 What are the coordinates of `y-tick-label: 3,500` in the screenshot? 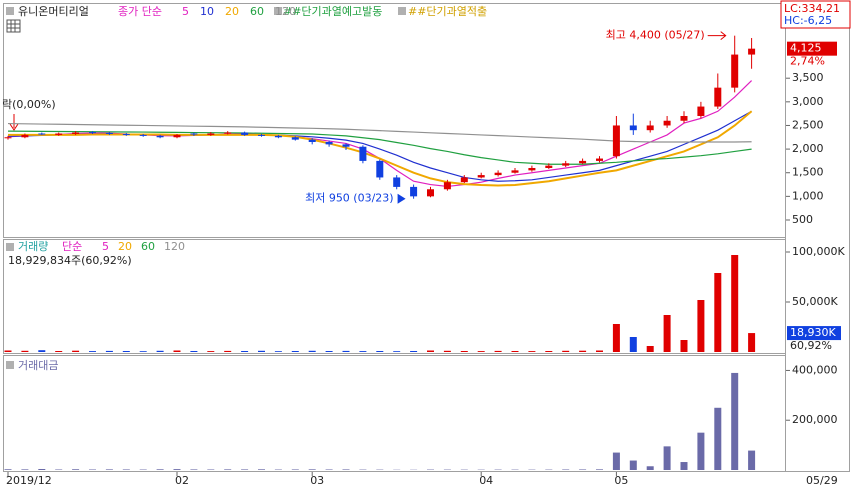 It's located at (808, 77).